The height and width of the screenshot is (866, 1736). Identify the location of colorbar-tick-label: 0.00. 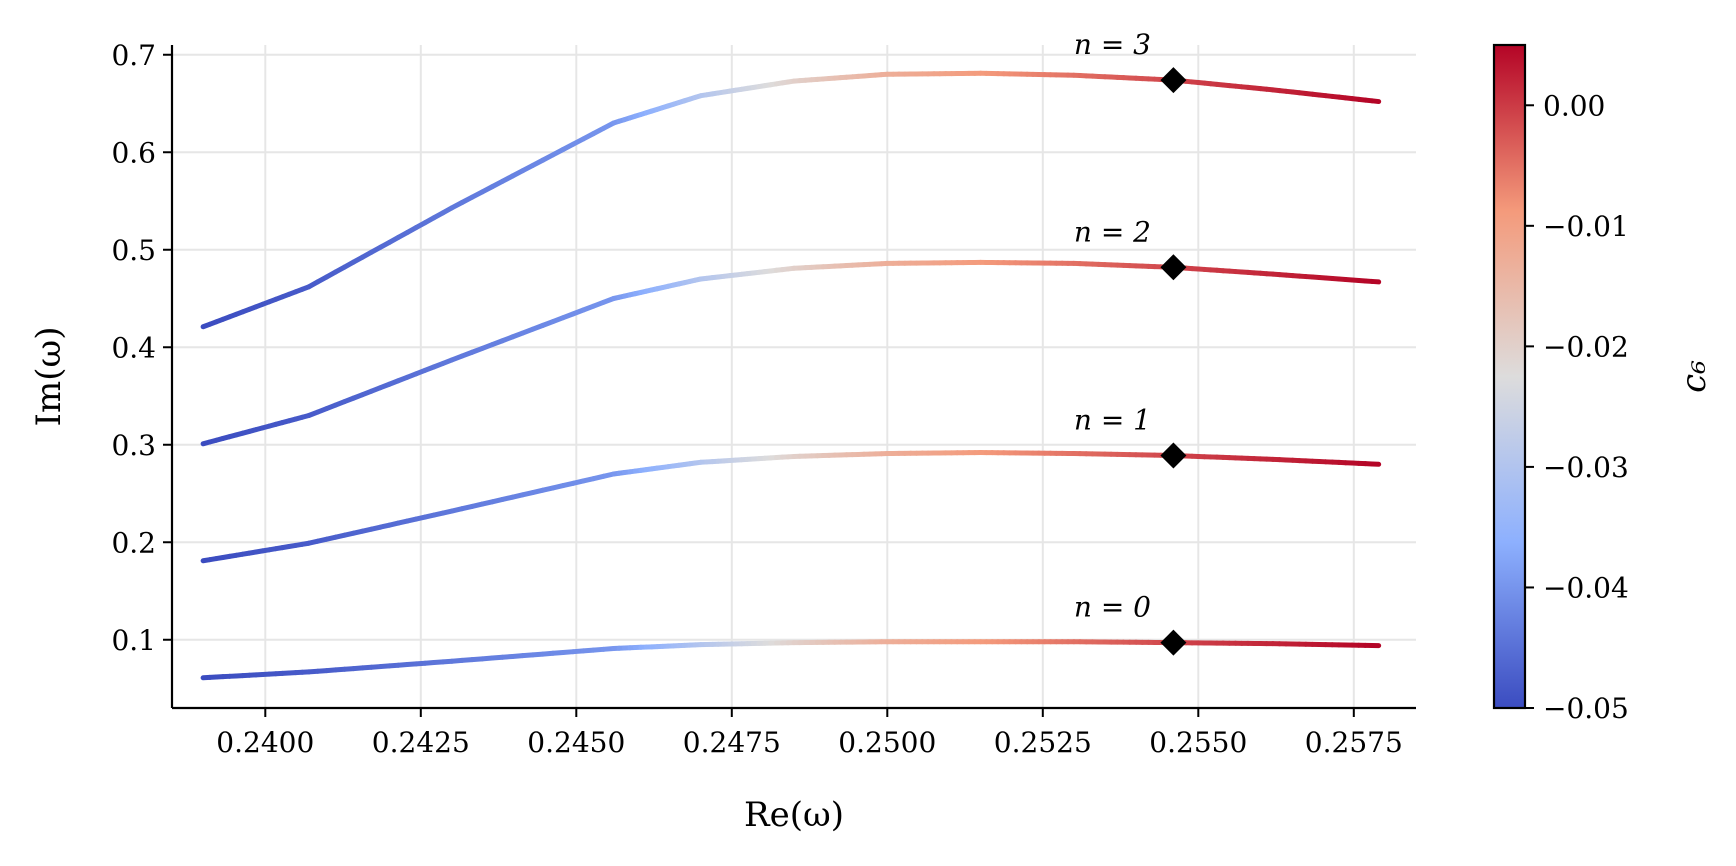
(1574, 105).